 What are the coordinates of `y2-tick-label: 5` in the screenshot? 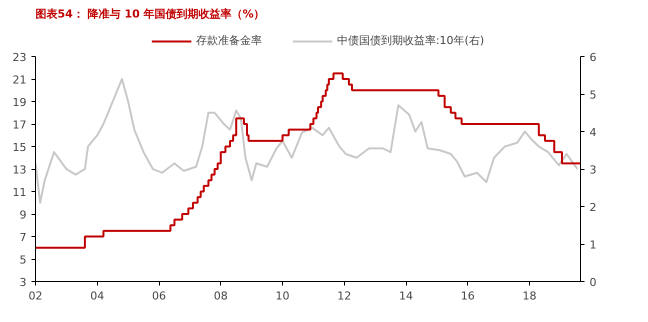 It's located at (593, 95).